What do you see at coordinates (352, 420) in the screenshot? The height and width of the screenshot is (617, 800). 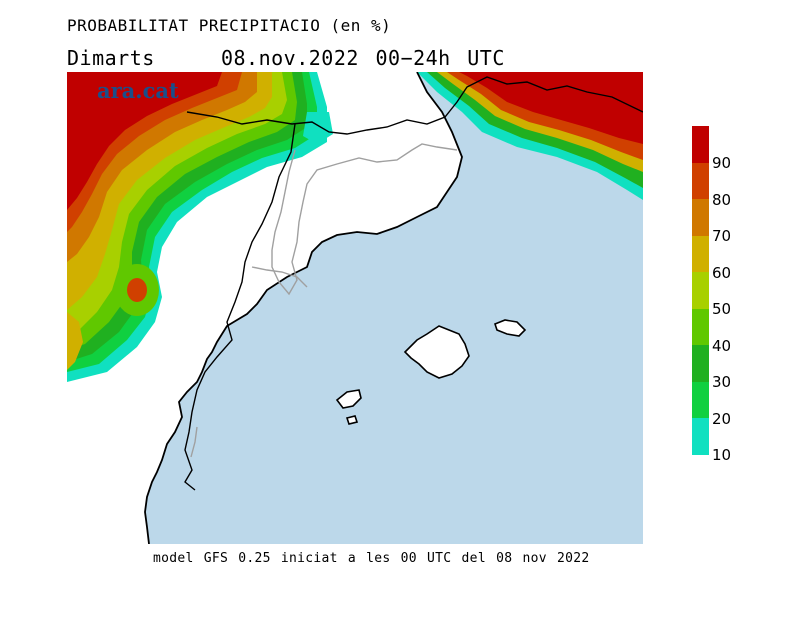 I see `formentera-island` at bounding box center [352, 420].